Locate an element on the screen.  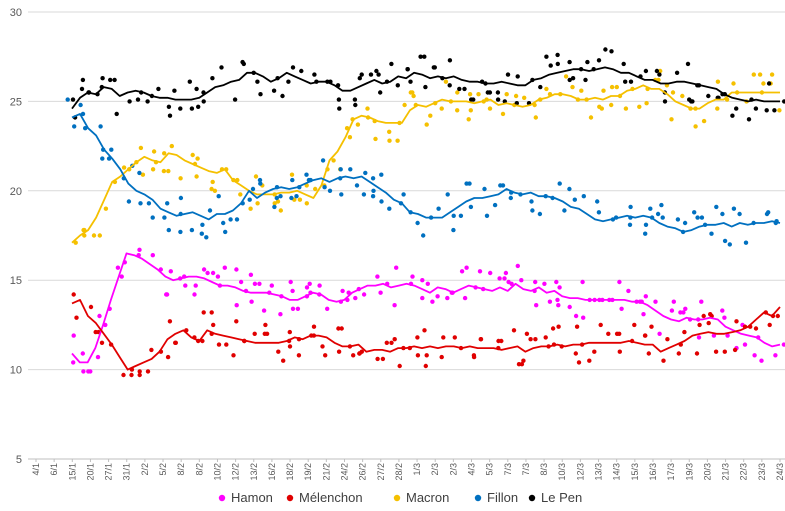
x-tick-label: 1/3 is located at coordinates (417, 469).